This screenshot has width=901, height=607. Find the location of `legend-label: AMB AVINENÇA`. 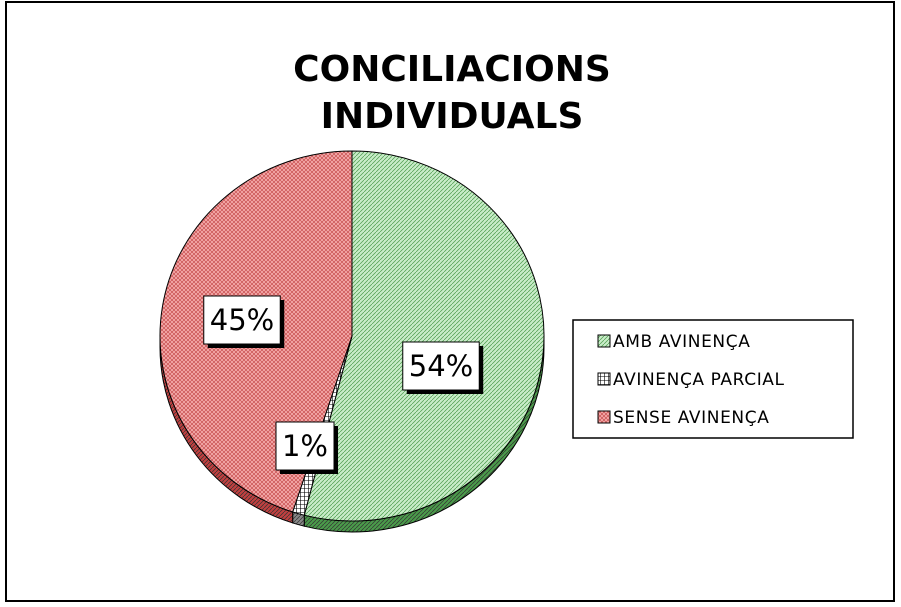

legend-label: AMB AVINENÇA is located at coordinates (681, 342).